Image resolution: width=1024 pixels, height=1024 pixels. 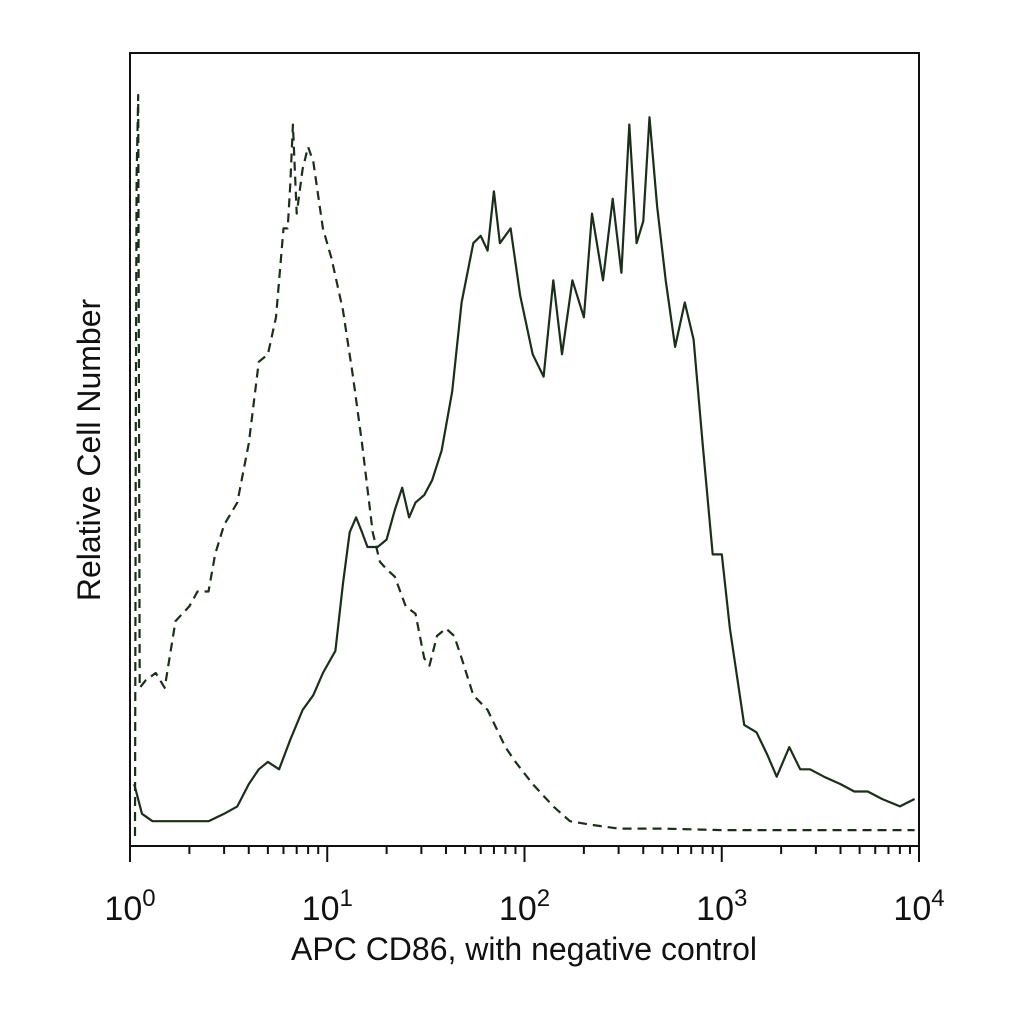 I want to click on y-axis-label: Relative Cell Number, so click(x=89, y=449).